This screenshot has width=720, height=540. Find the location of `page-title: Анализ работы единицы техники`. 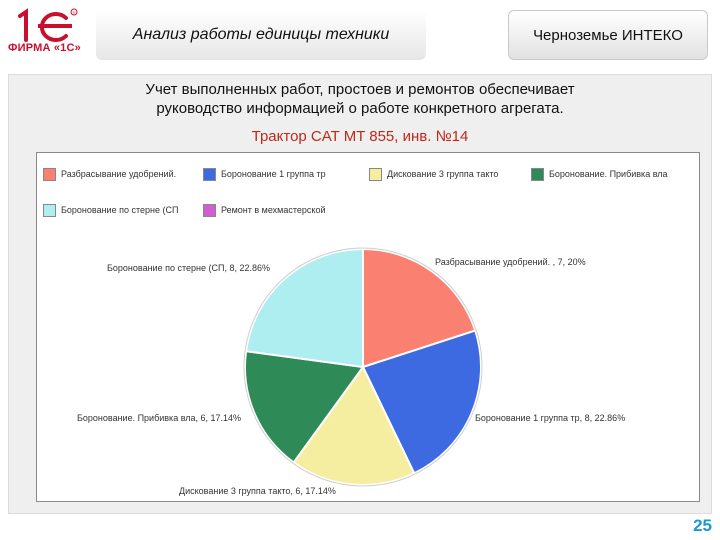

page-title: Анализ работы единицы техники is located at coordinates (261, 34).